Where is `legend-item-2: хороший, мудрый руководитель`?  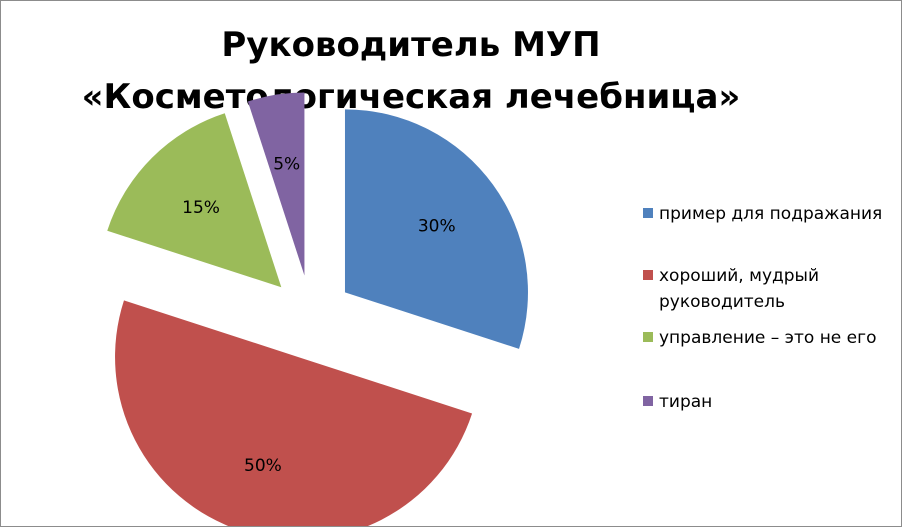 legend-item-2: хороший, мудрый руководитель is located at coordinates (768, 289).